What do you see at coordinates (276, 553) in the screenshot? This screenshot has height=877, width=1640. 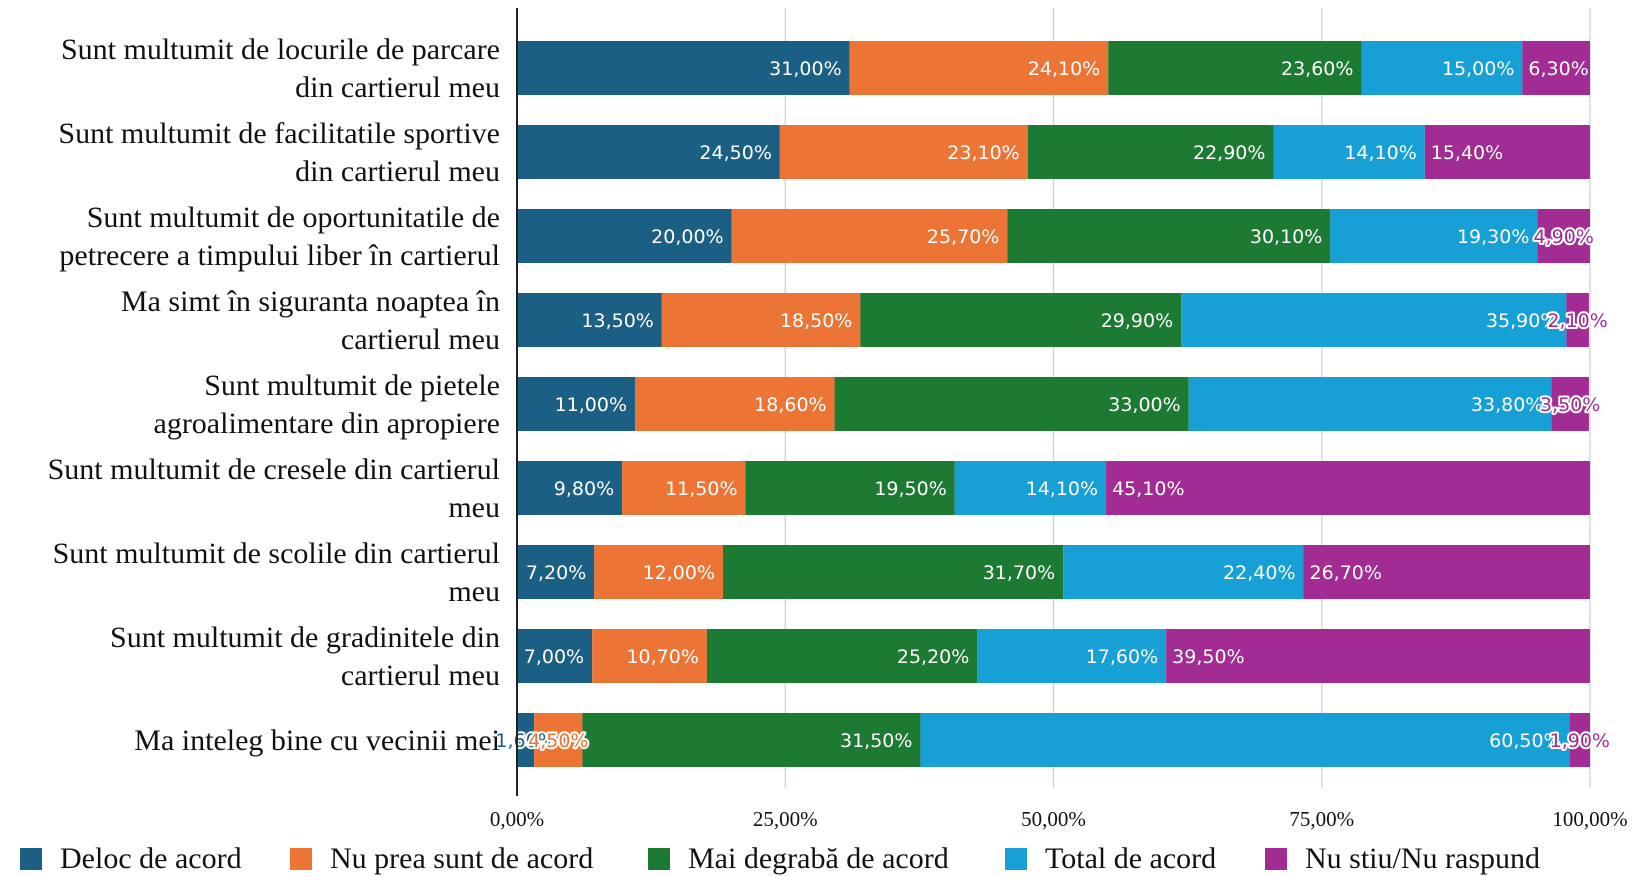 I see `category-label: Sunt multumit de scolile din cartierul` at bounding box center [276, 553].